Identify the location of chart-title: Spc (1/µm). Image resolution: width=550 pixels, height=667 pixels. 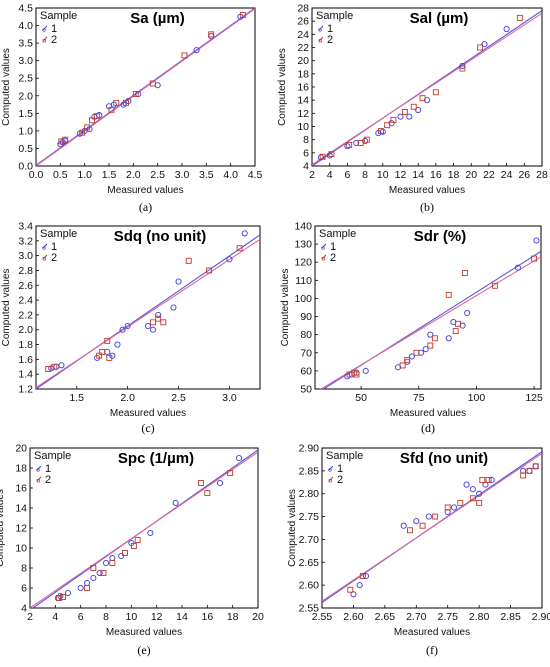
(156, 458).